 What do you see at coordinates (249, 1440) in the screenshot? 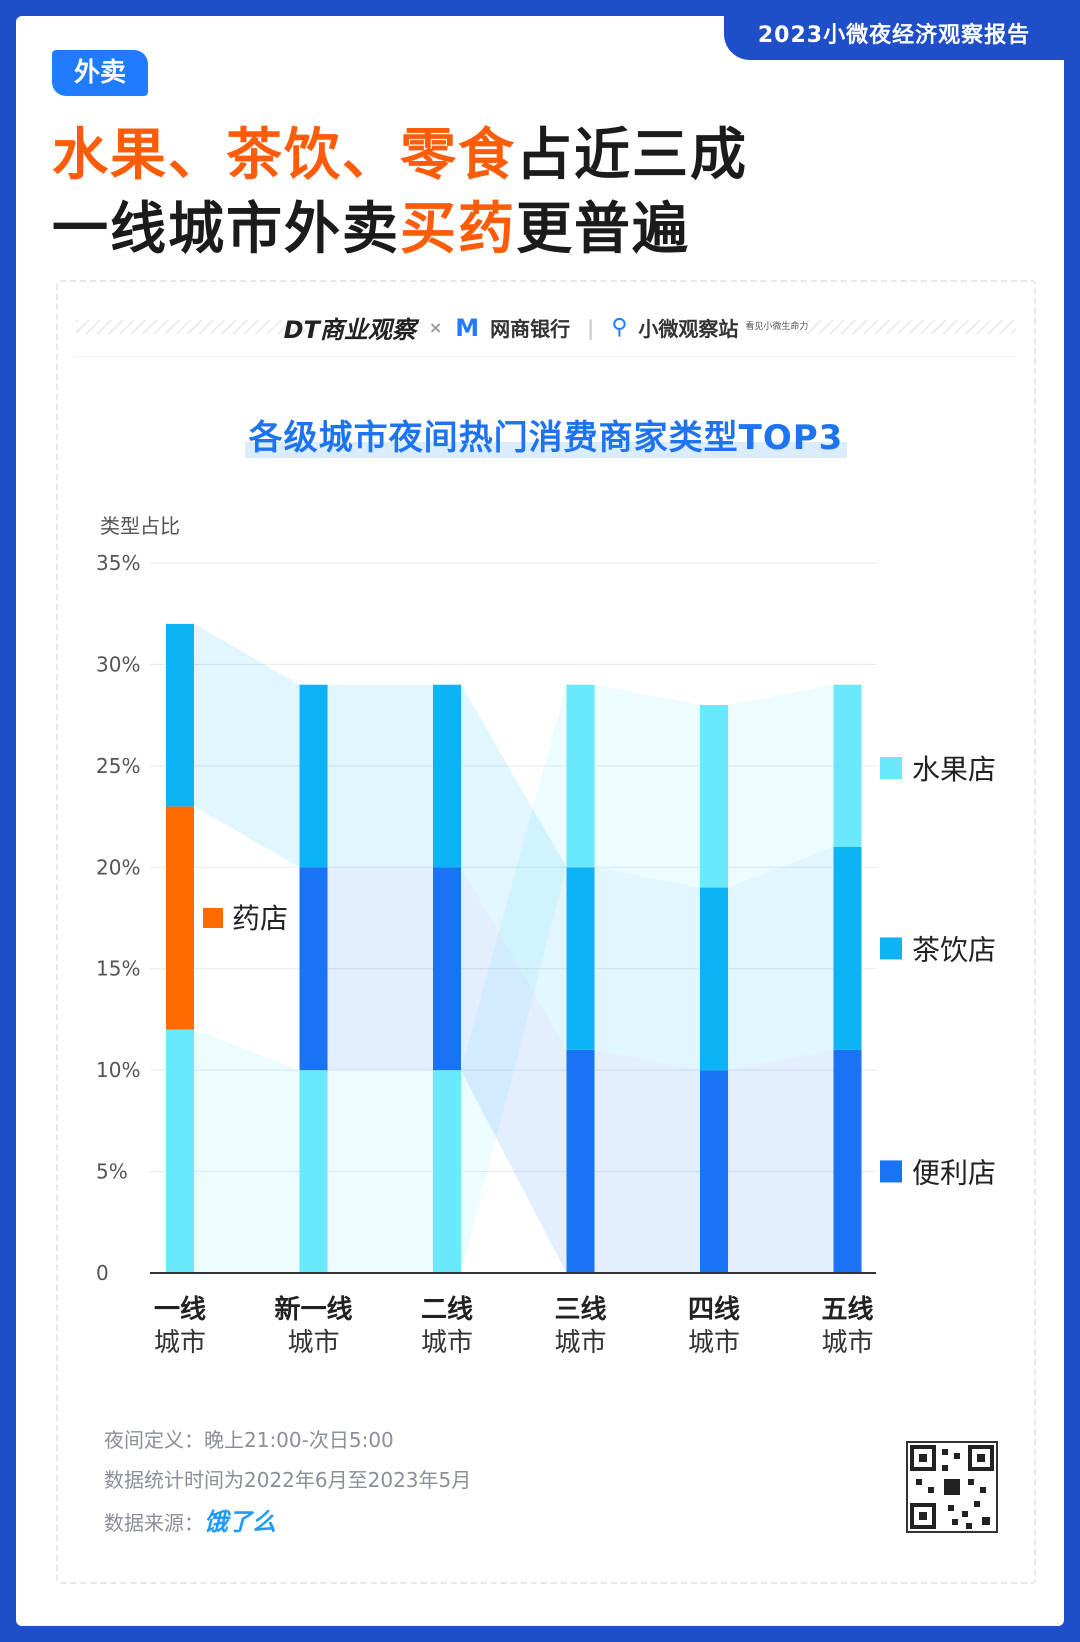
I see `night-definition: 夜间定义：晚上21:00-次日5:00` at bounding box center [249, 1440].